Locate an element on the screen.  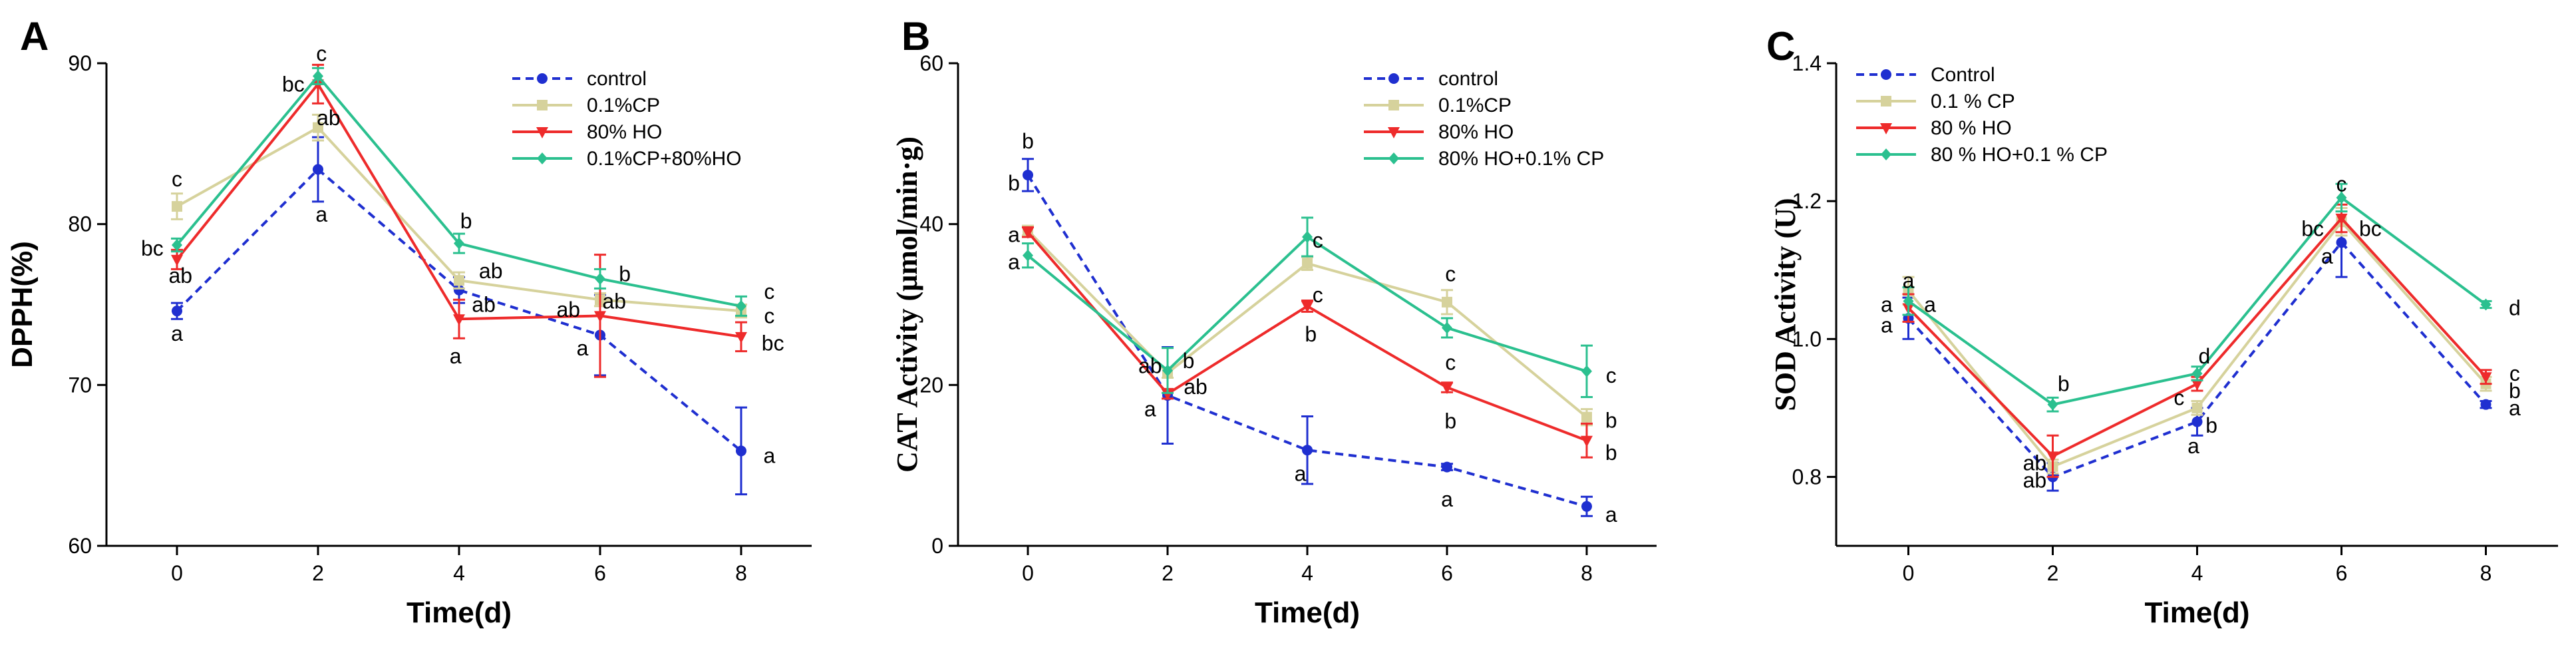
y-tick-label: 60 is located at coordinates (931, 63).